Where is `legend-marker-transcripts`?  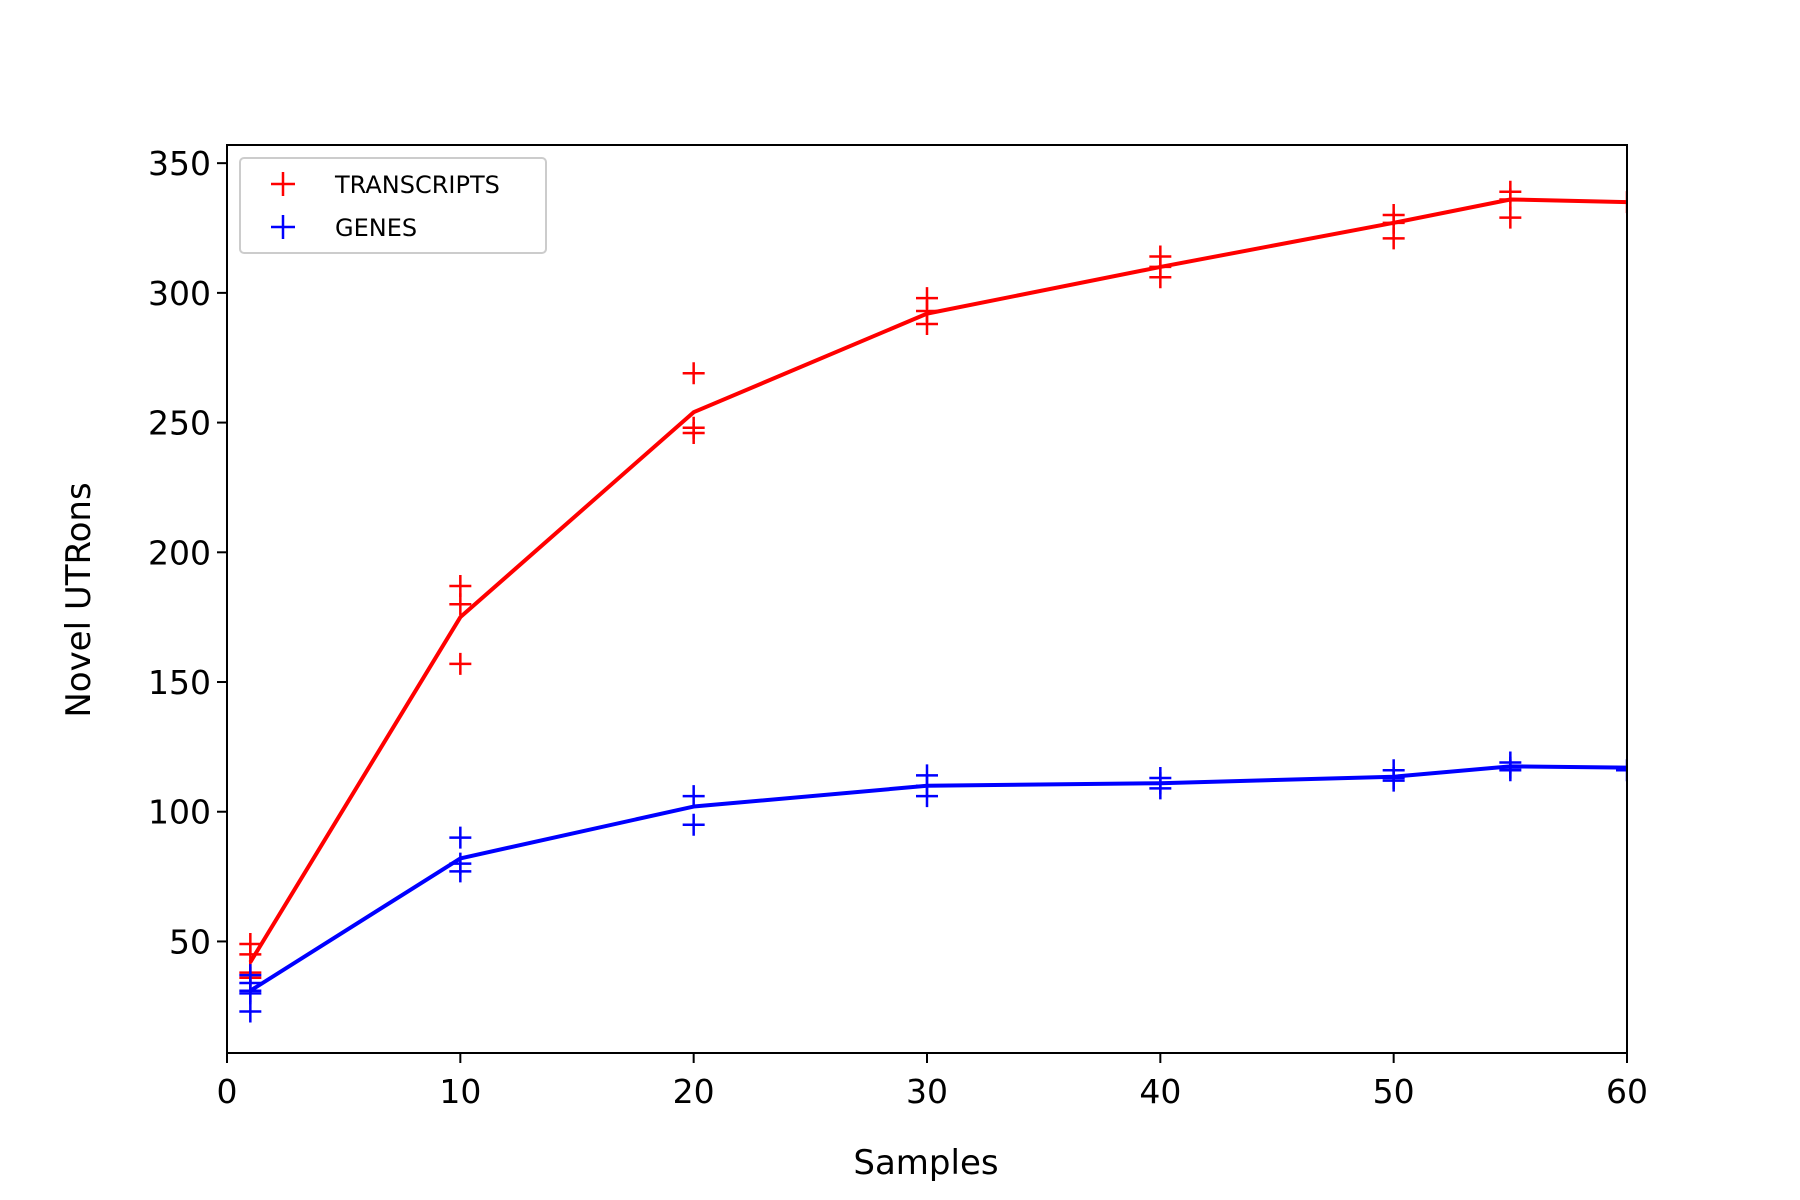
legend-marker-transcripts is located at coordinates (283, 184).